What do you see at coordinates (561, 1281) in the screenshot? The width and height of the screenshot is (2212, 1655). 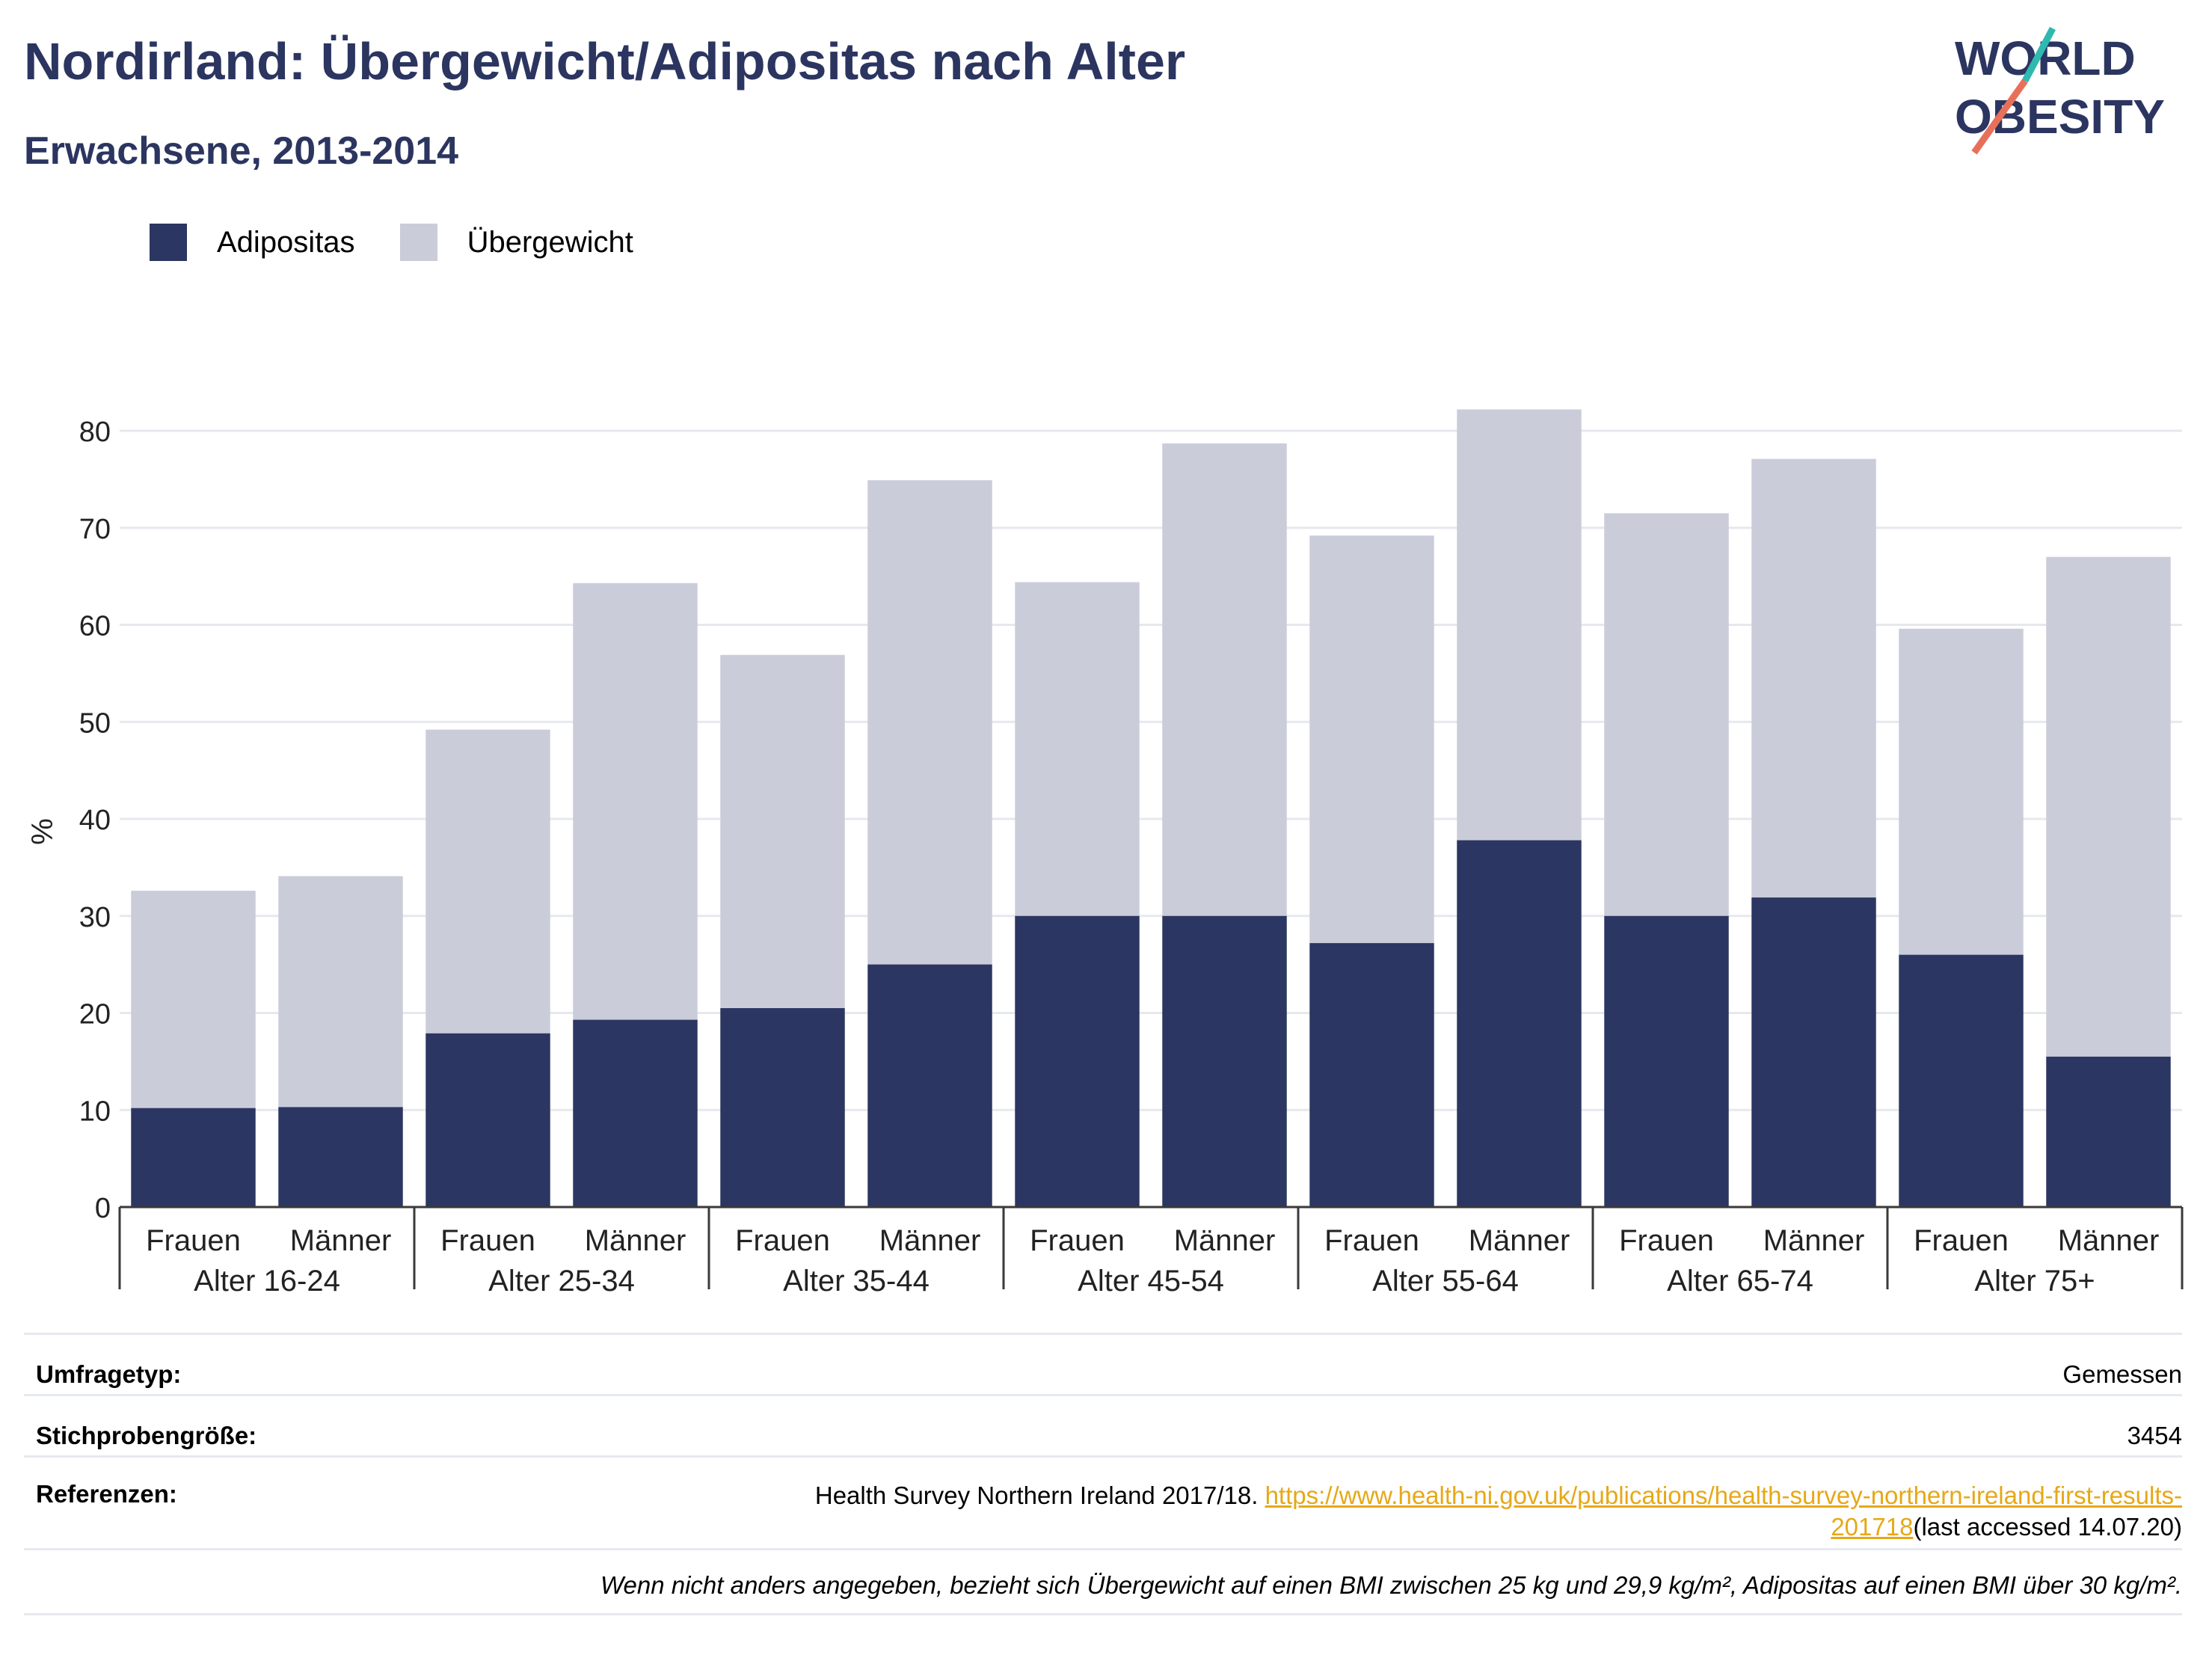 I see `group-label: Alter 25-34` at bounding box center [561, 1281].